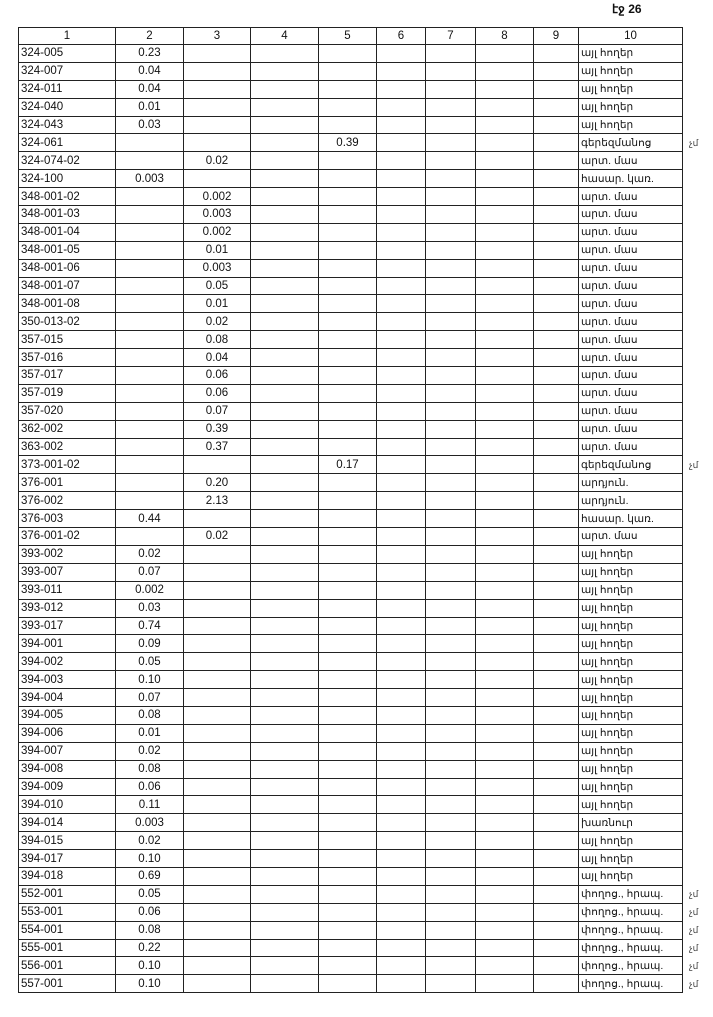  I want to click on land-type: արդյուն., so click(630, 483).